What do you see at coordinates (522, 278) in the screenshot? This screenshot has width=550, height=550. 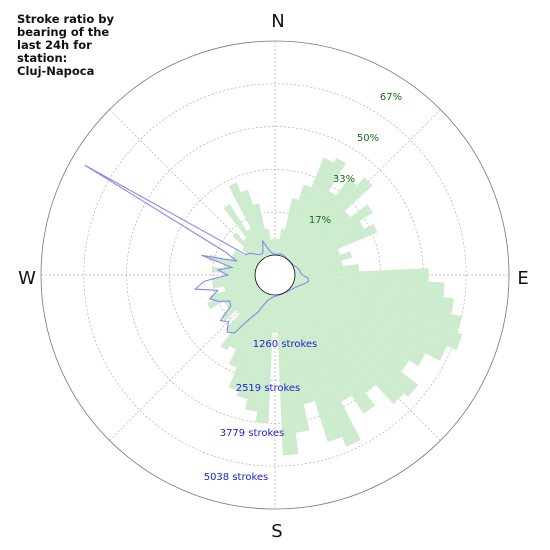 I see `compass-label-e: E` at bounding box center [522, 278].